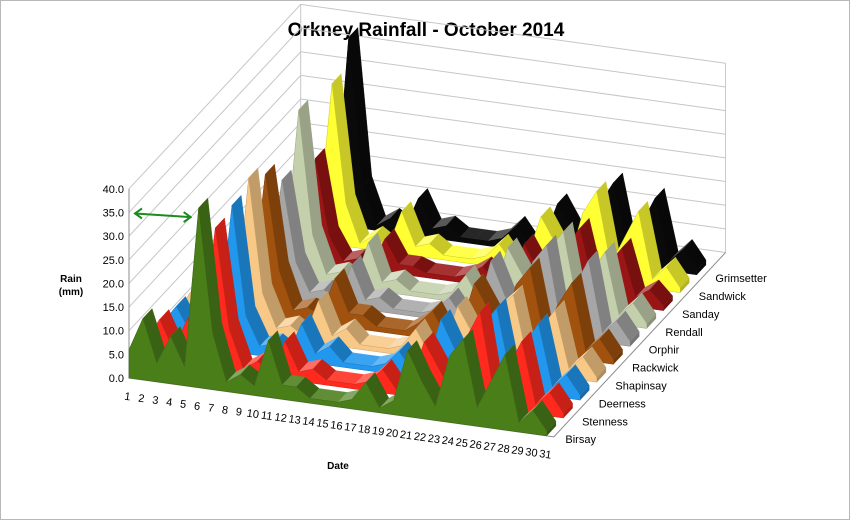 The image size is (850, 521). What do you see at coordinates (188, 217) in the screenshot?
I see `arrow-head-right` at bounding box center [188, 217].